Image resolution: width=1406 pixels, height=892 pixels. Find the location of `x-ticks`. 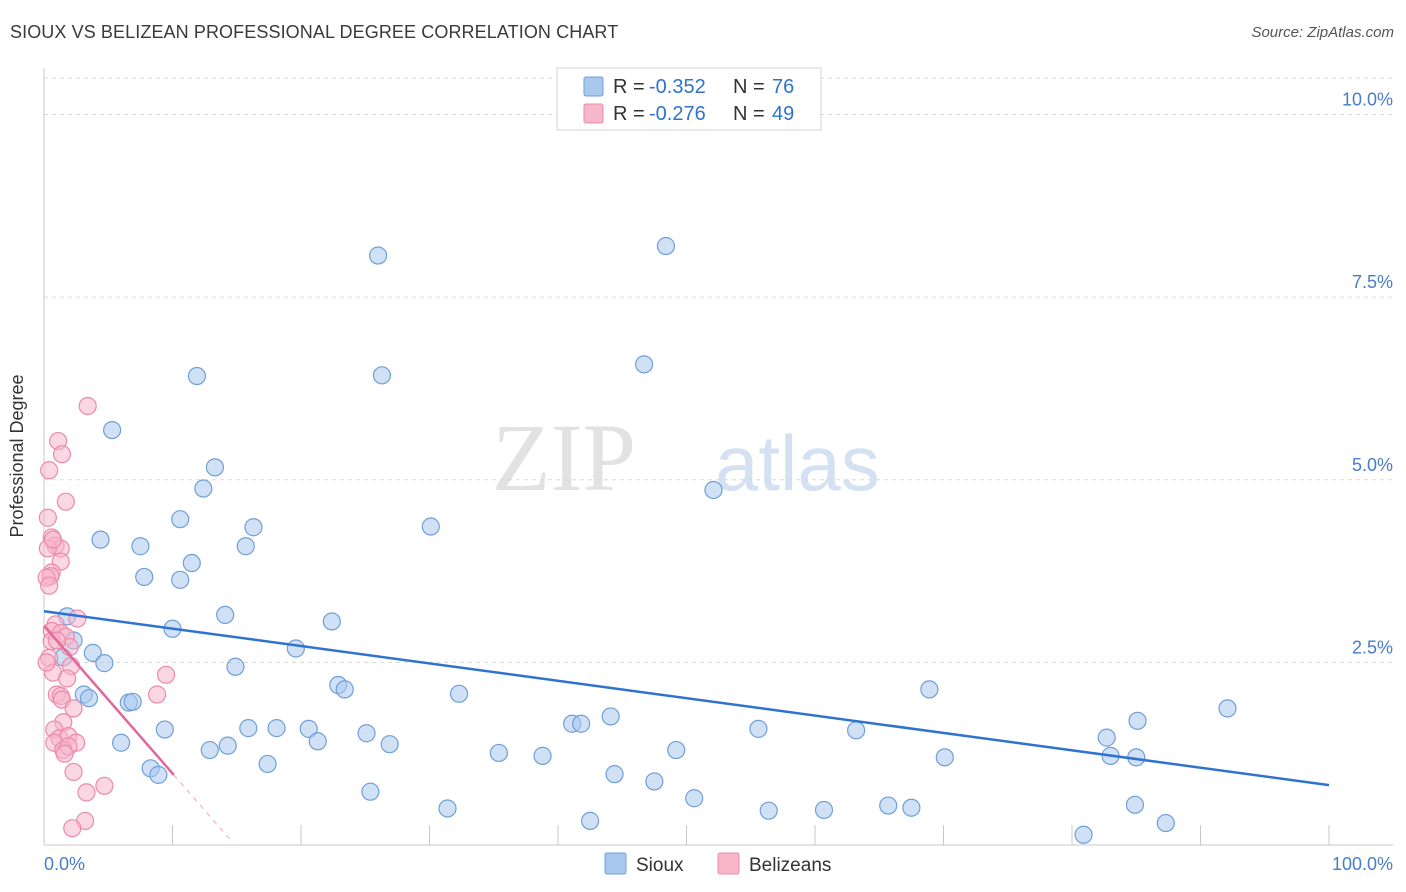

x-ticks is located at coordinates (686, 835).